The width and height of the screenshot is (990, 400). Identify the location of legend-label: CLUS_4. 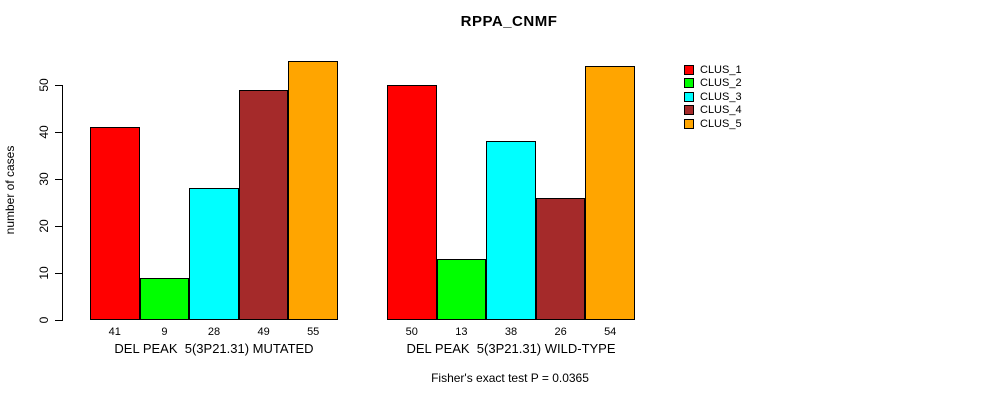
(721, 110).